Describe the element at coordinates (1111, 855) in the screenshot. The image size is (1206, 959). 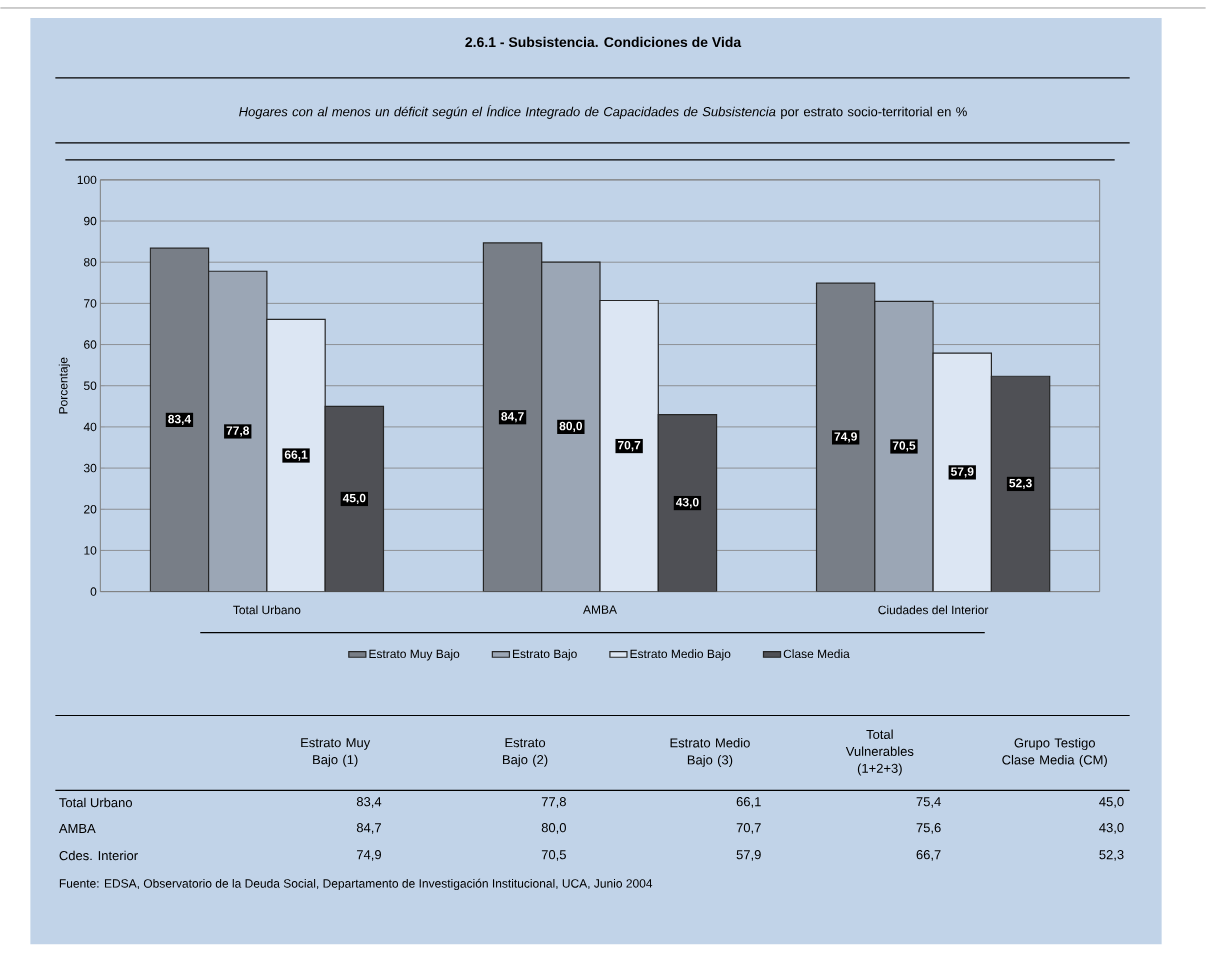
I see `text: 52,3` at that location.